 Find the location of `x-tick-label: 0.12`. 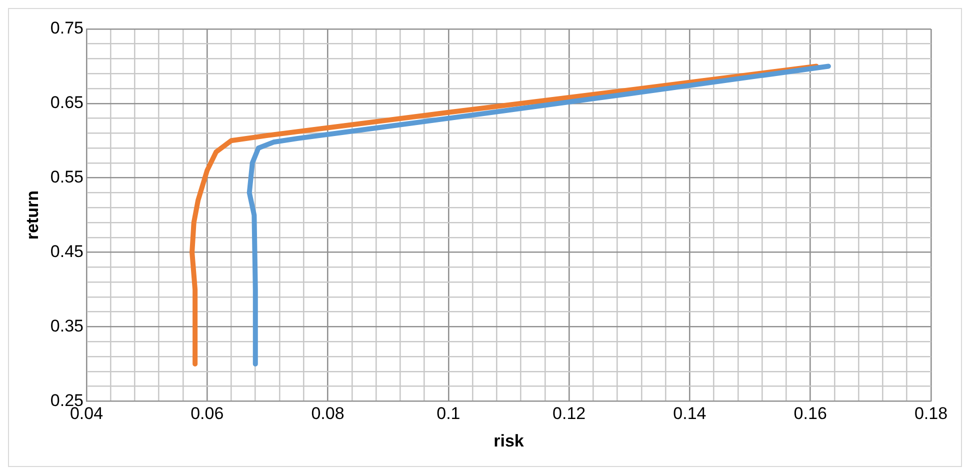

x-tick-label: 0.12 is located at coordinates (569, 414).